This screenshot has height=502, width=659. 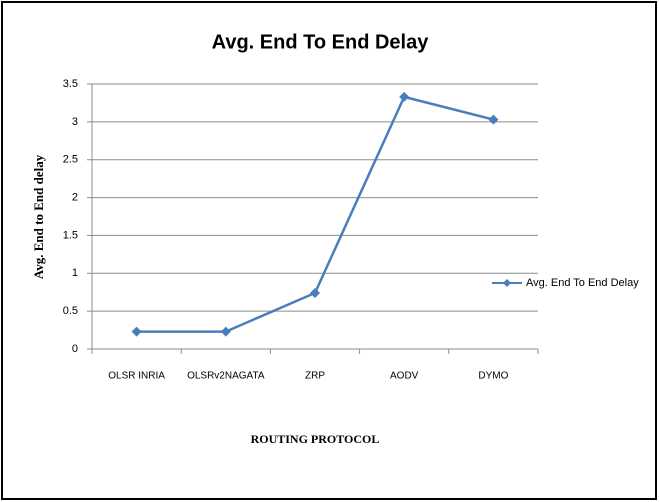 What do you see at coordinates (136, 376) in the screenshot?
I see `x-tick-label: OLSR INRIA` at bounding box center [136, 376].